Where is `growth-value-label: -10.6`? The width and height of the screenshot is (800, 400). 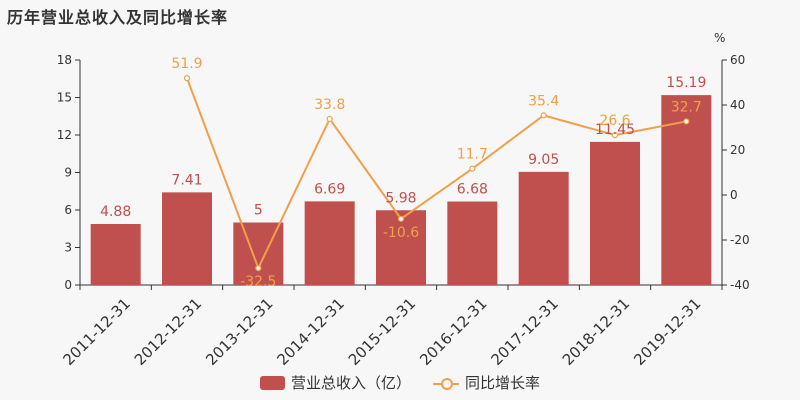
growth-value-label: -10.6 is located at coordinates (401, 233).